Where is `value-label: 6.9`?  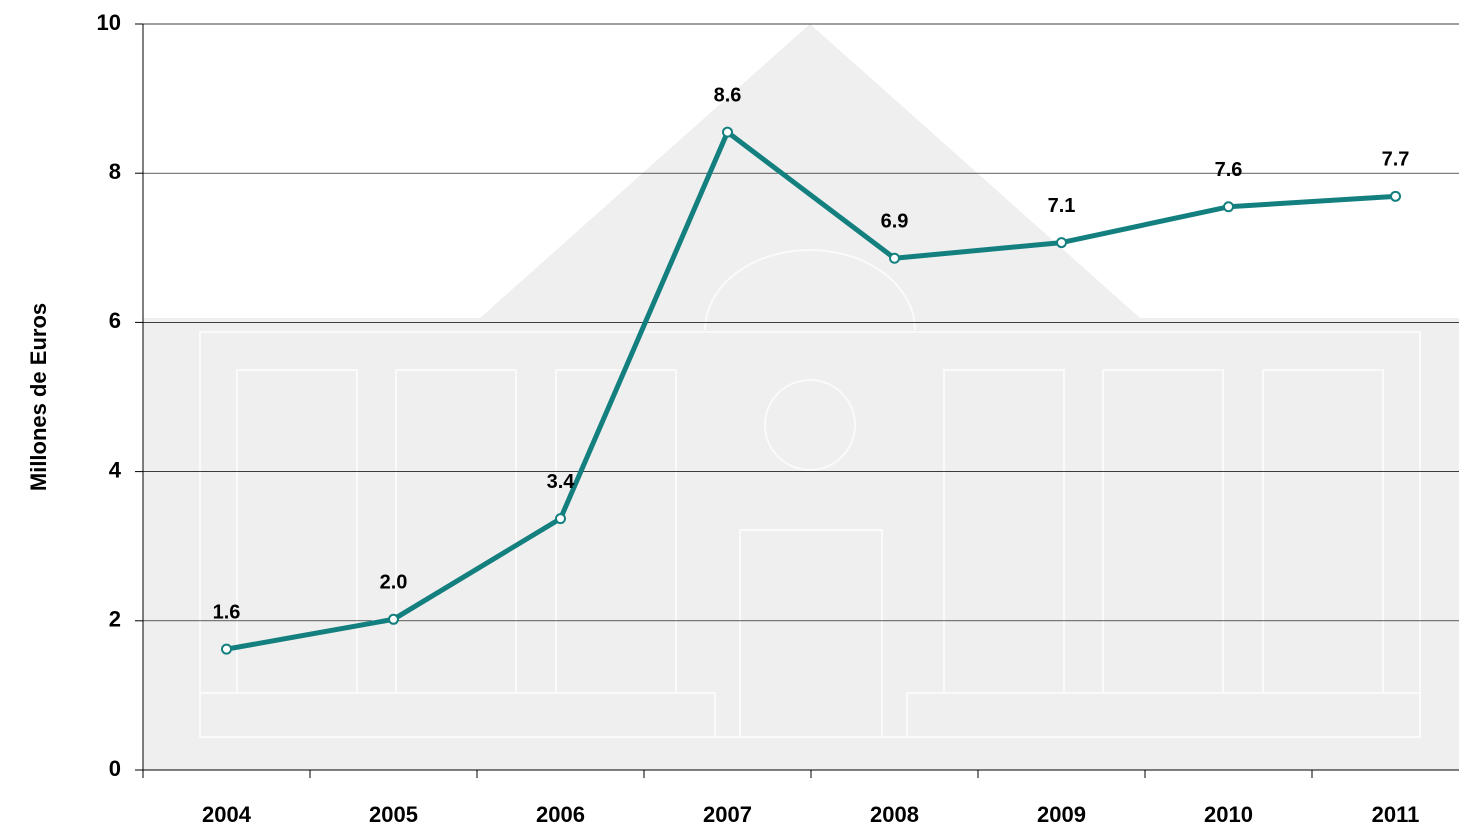
value-label: 6.9 is located at coordinates (895, 222).